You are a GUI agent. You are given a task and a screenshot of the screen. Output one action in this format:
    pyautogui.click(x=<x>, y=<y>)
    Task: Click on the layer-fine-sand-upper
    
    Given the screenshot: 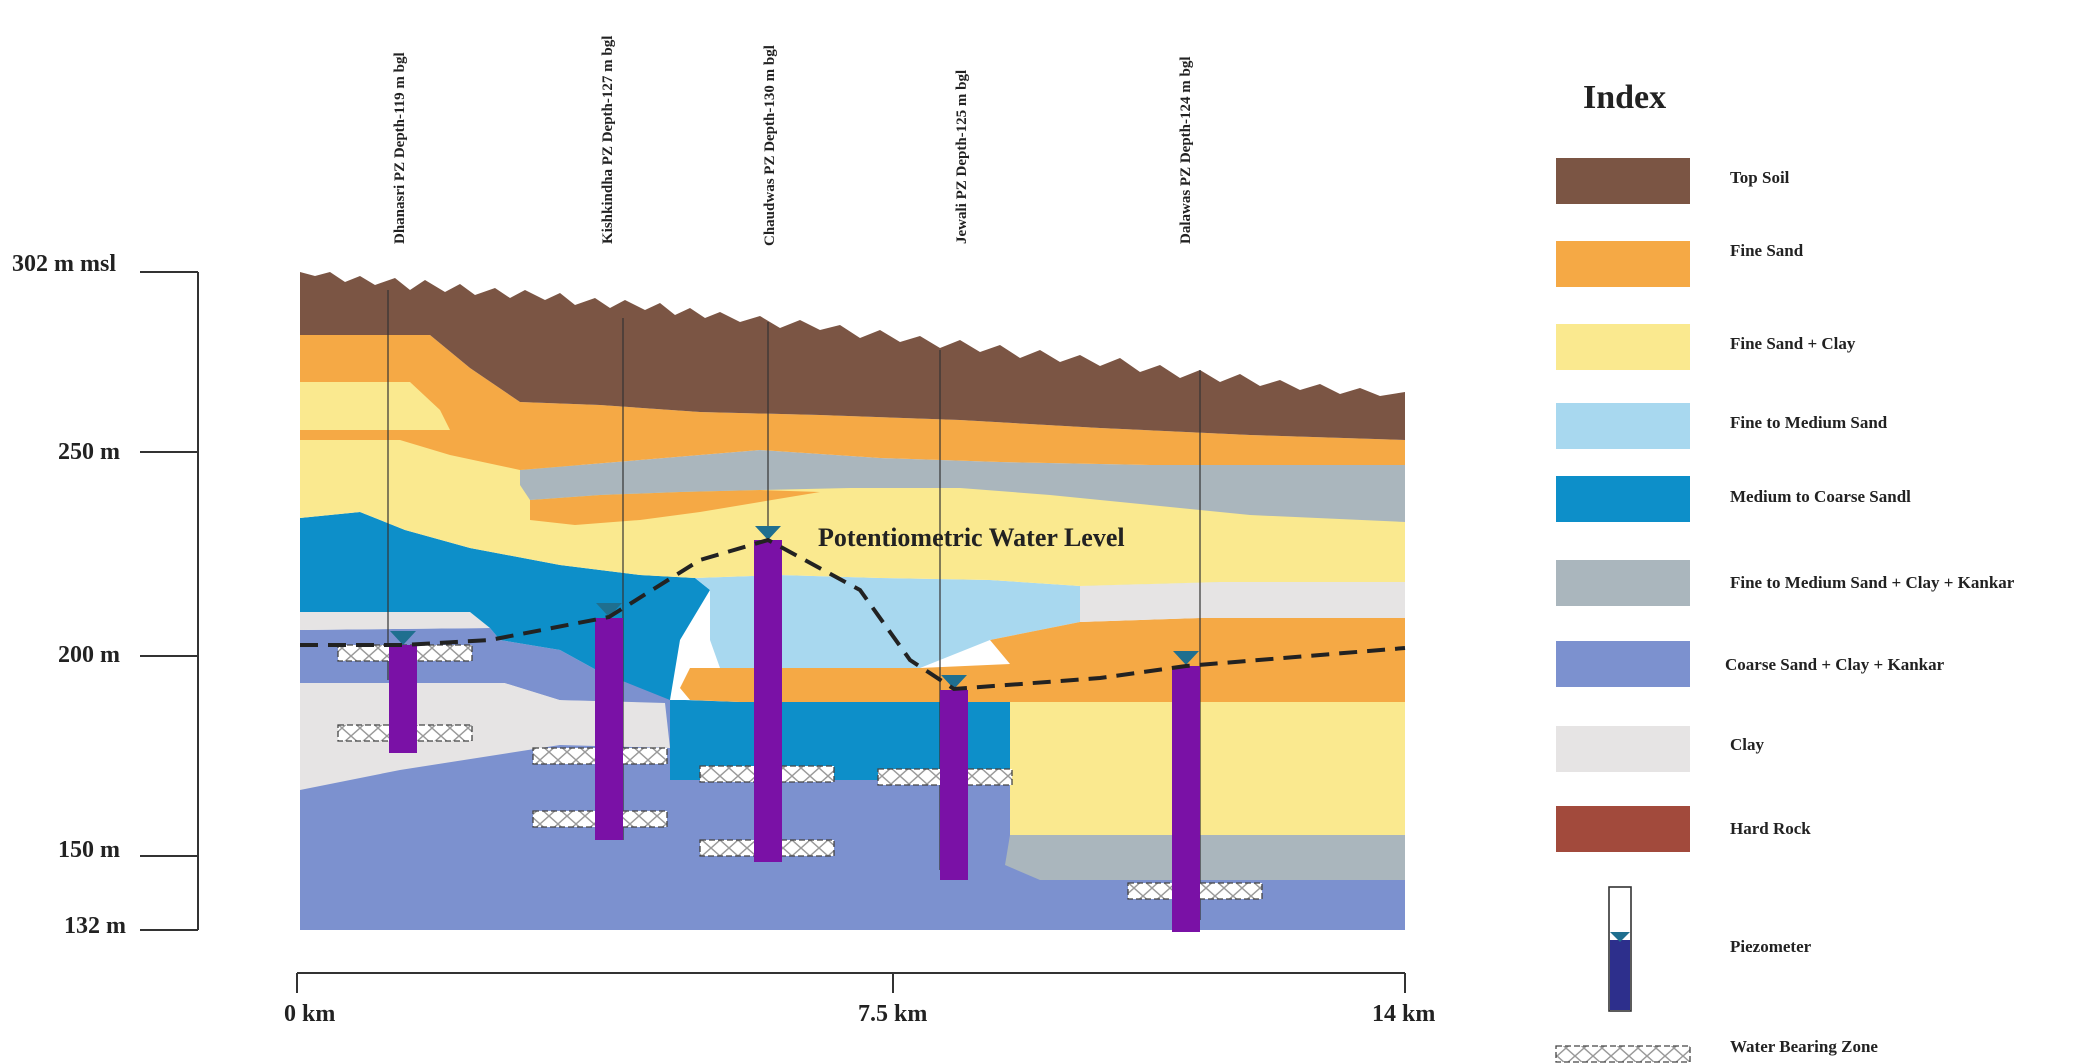 What is the action you would take?
    pyautogui.click(x=852, y=402)
    